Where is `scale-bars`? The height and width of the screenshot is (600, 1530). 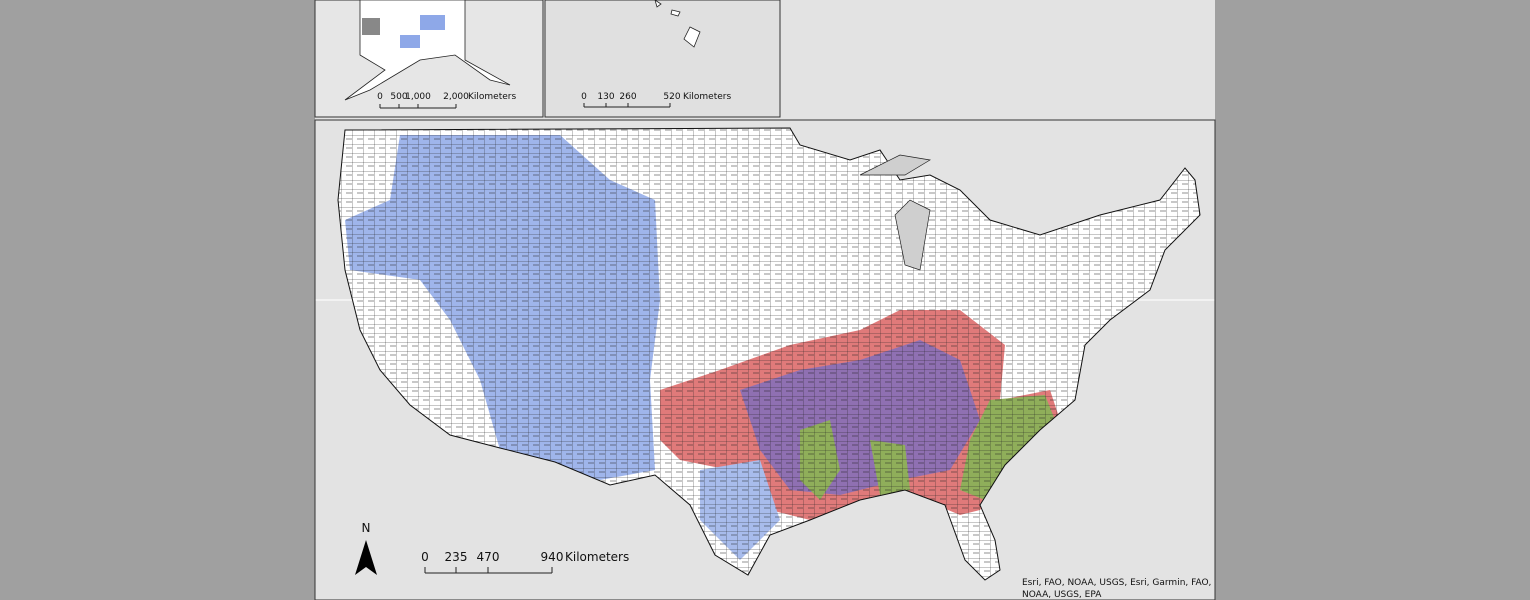 scale-bars is located at coordinates (525, 338).